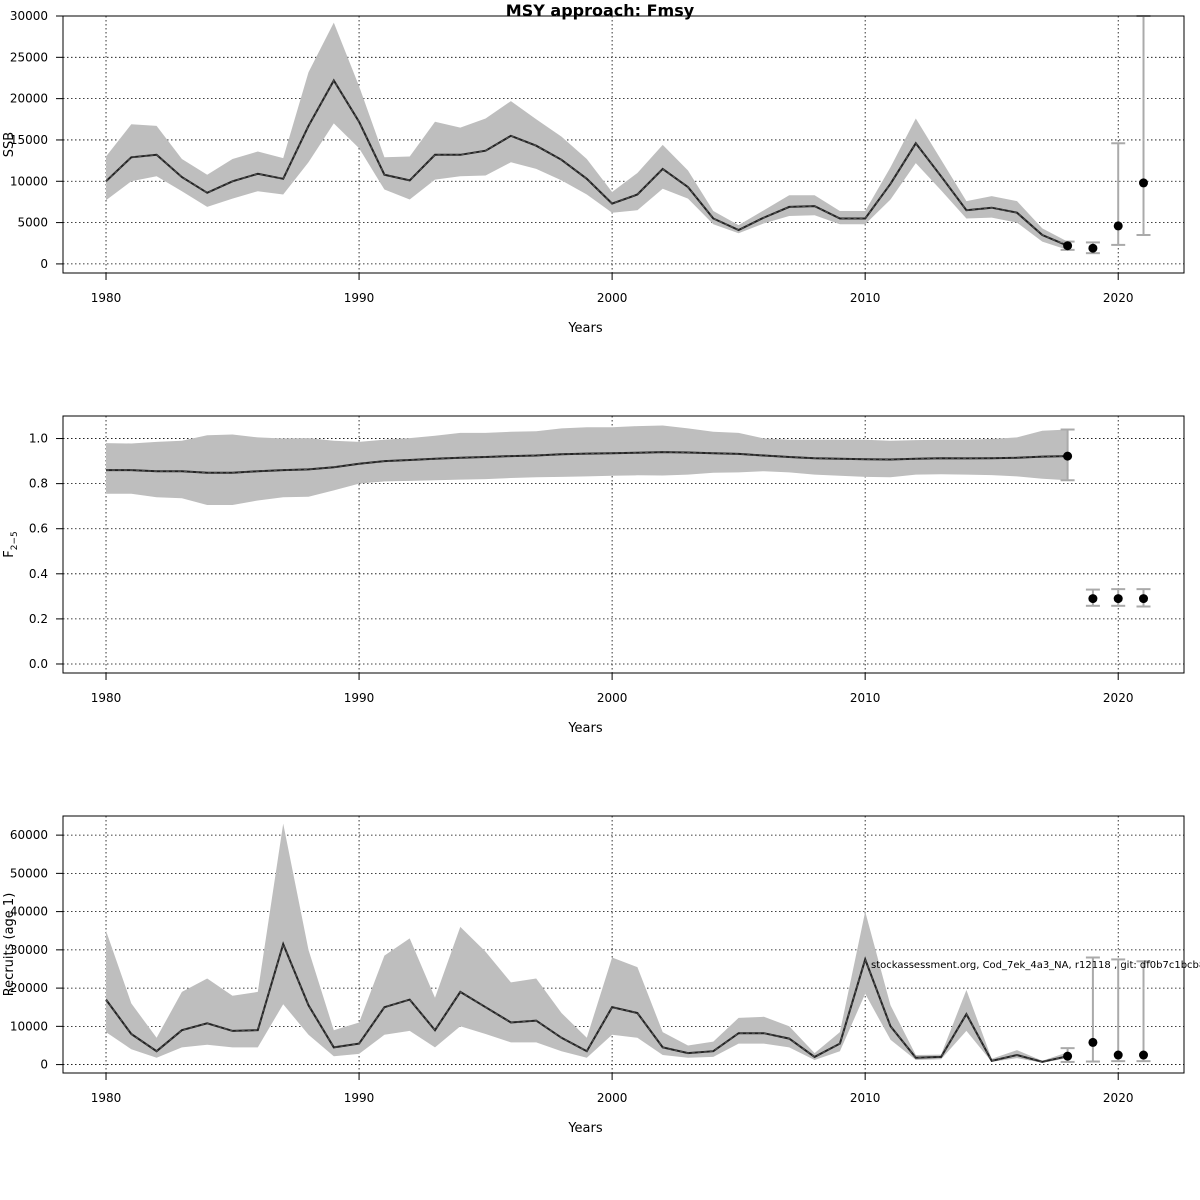 Image resolution: width=1200 pixels, height=1200 pixels. I want to click on y-tick-label: 15000, so click(29, 140).